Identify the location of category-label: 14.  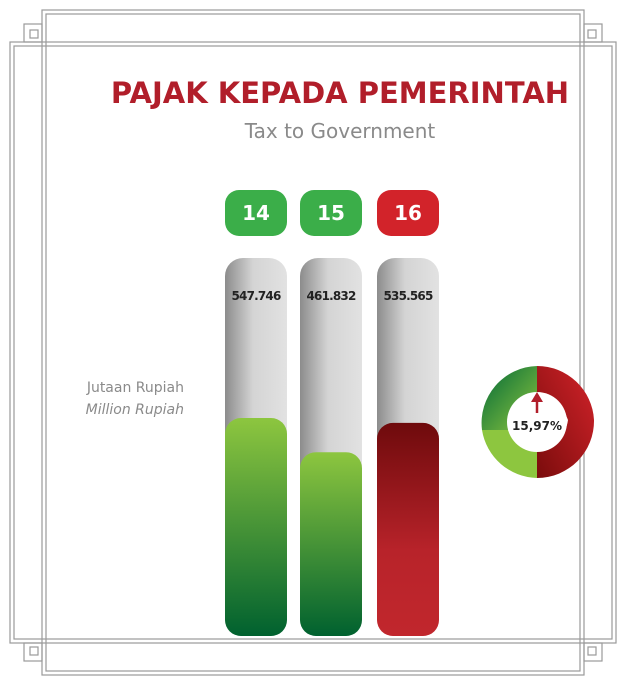
(256, 213).